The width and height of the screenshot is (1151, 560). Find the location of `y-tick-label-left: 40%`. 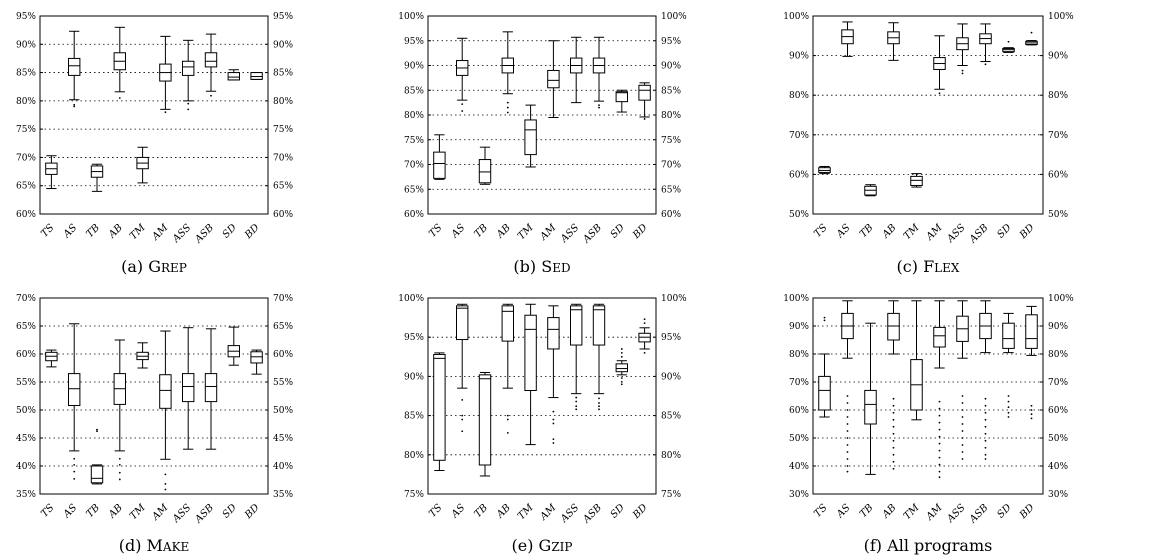

y-tick-label-left: 40% is located at coordinates (26, 467).